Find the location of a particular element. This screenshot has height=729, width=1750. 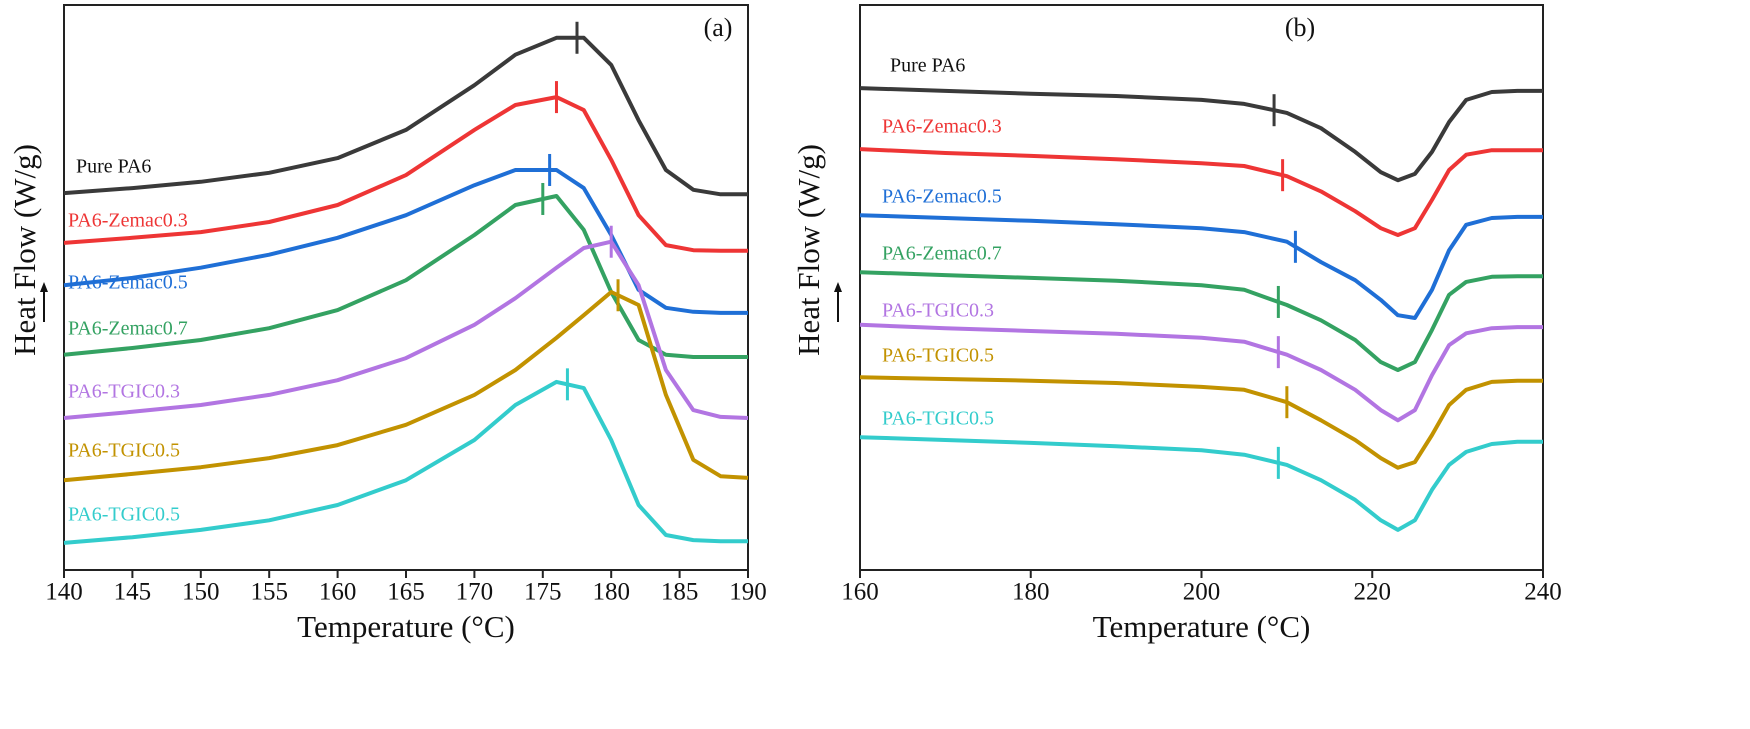

x-tick-label: 155 is located at coordinates (269, 592).